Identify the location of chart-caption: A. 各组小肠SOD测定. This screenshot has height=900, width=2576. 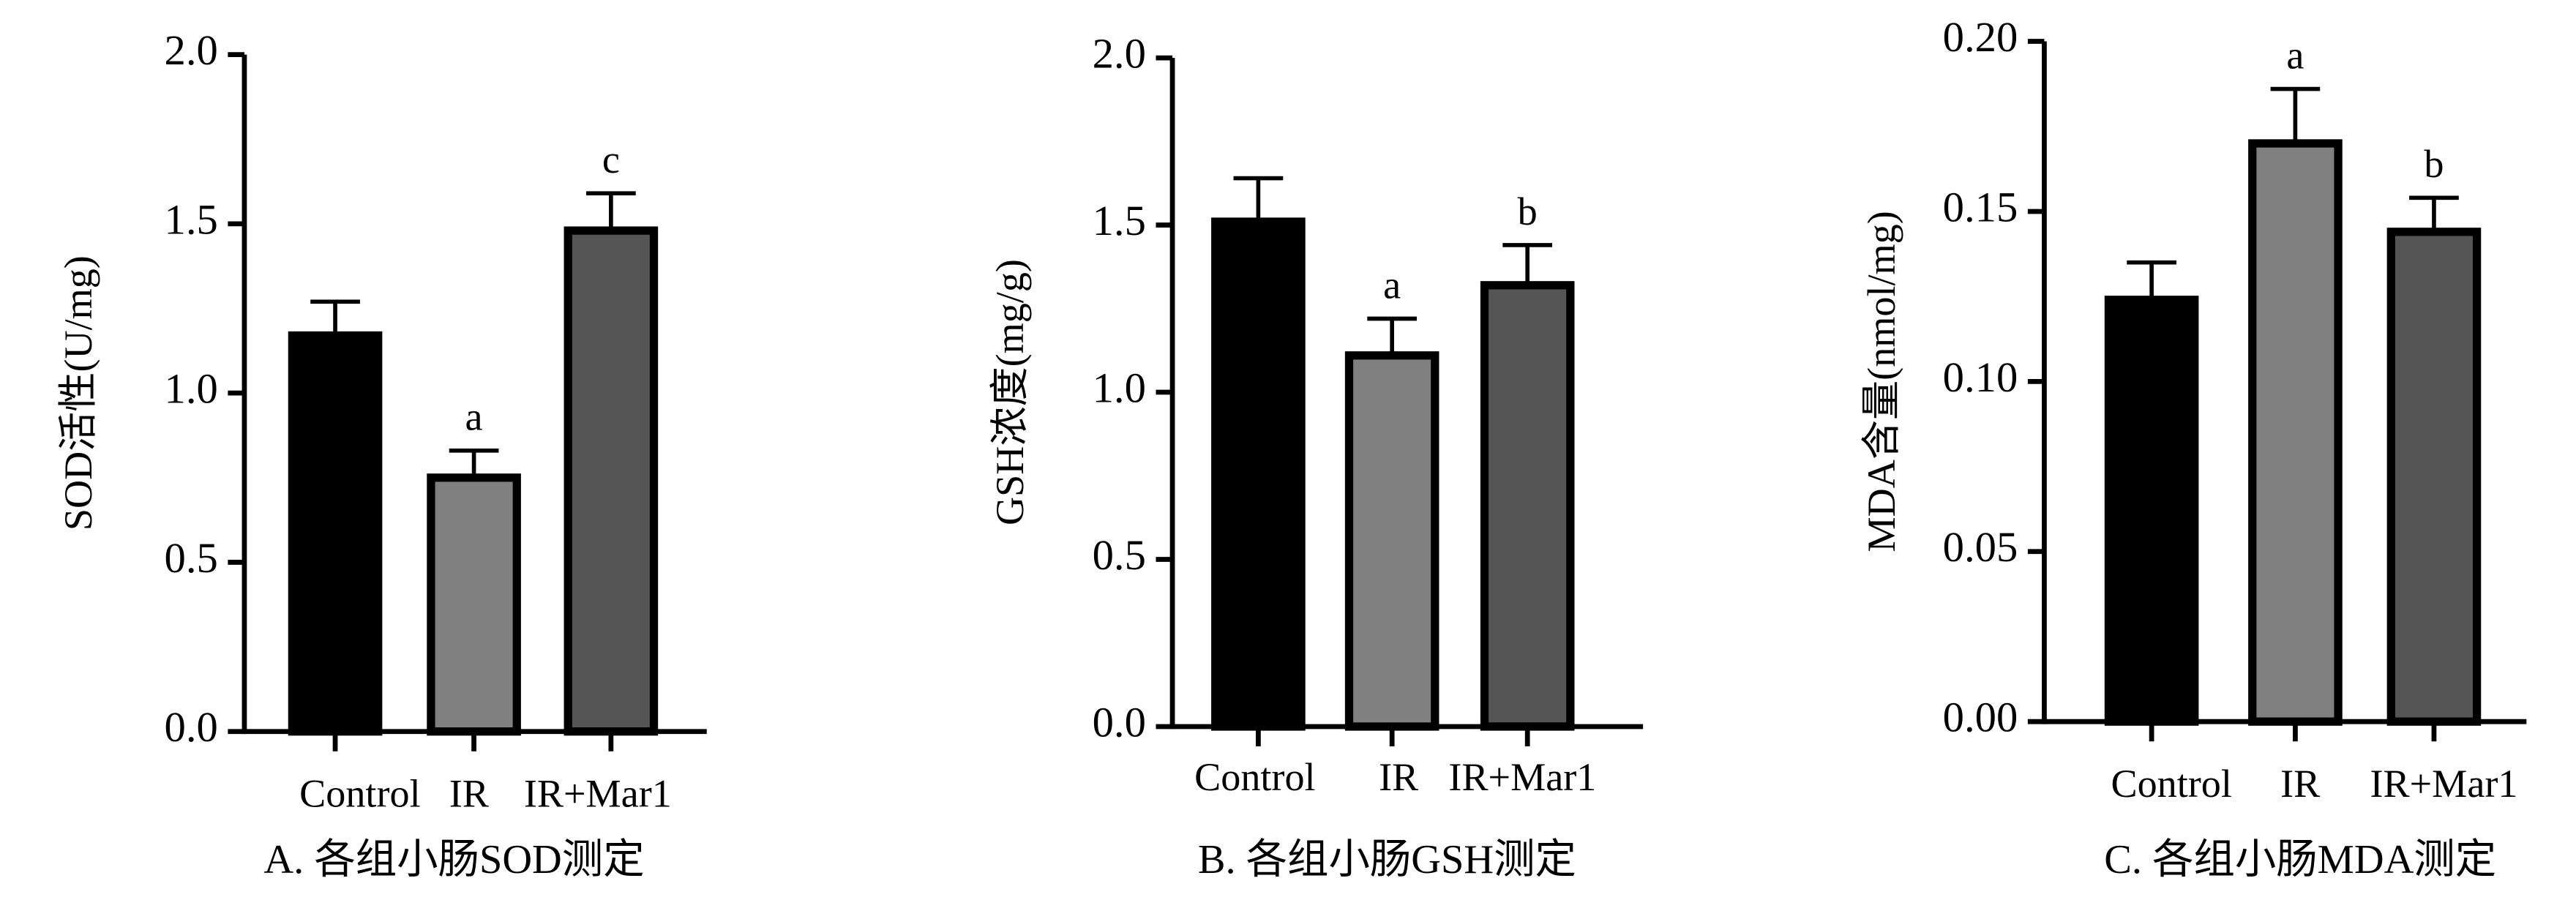
(453, 859).